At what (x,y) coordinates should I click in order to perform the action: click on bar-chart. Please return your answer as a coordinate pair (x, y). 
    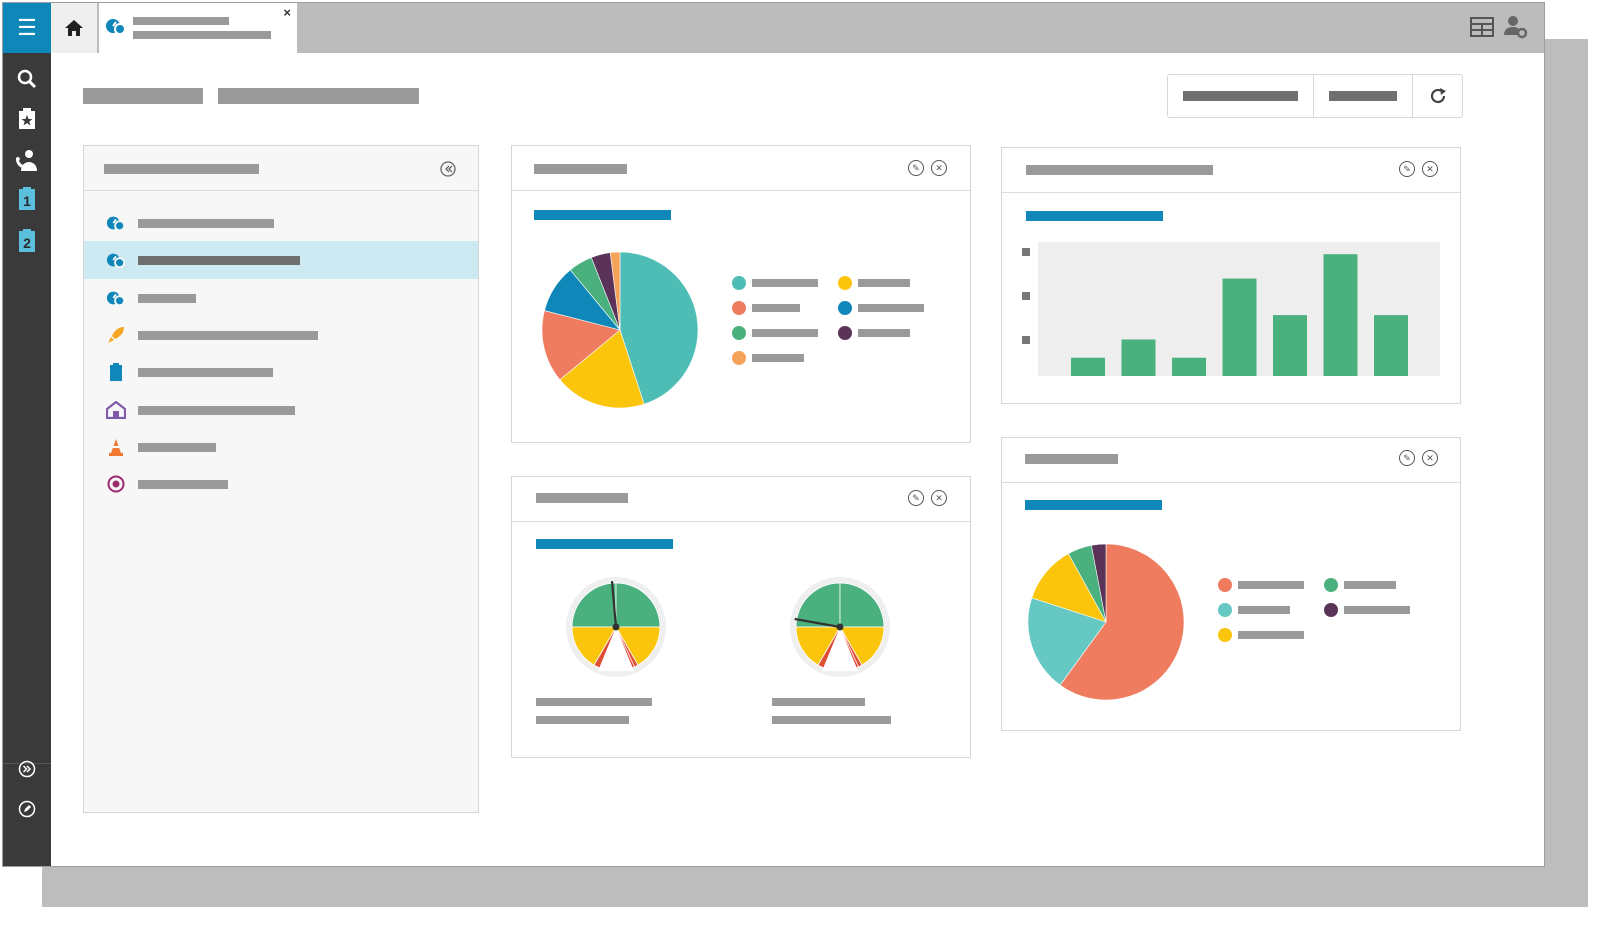
    Looking at the image, I should click on (1231, 309).